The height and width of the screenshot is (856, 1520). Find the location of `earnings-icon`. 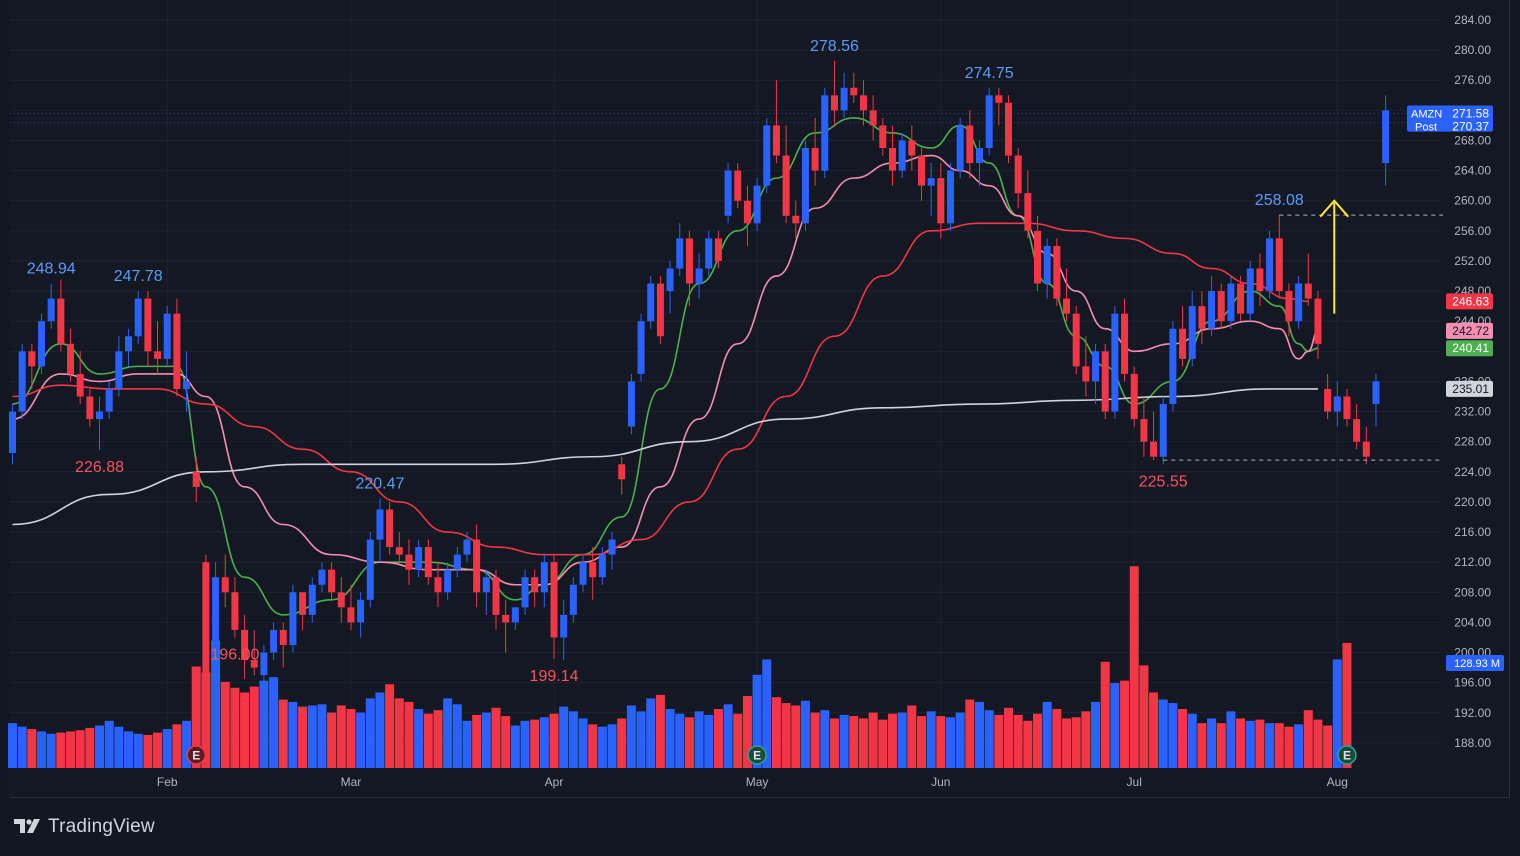

earnings-icon is located at coordinates (757, 755).